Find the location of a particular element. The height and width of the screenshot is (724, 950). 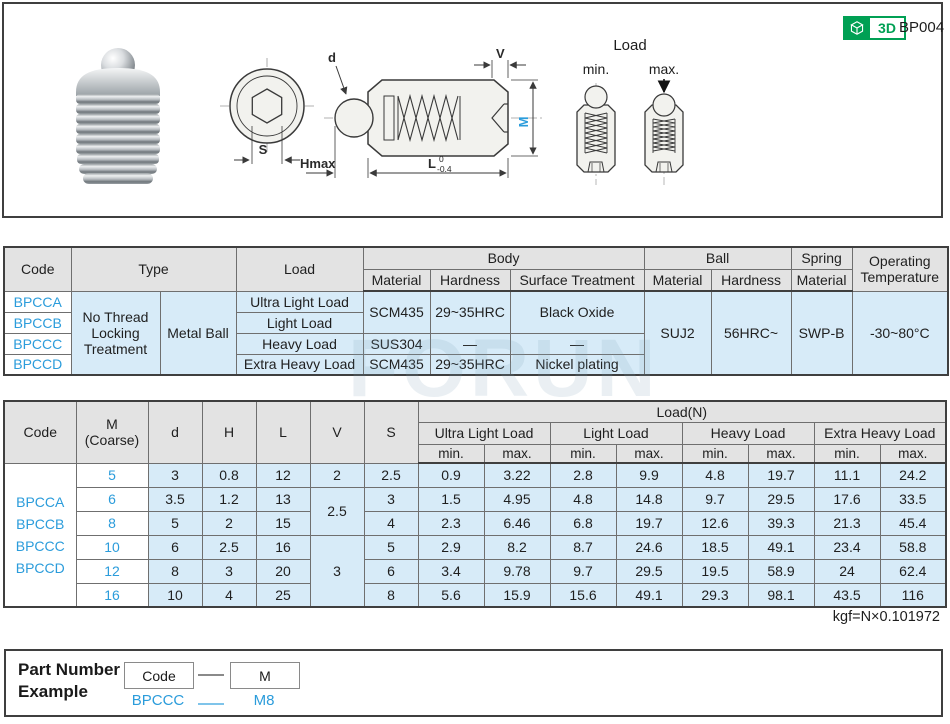

dim-load-cell: 33.5 is located at coordinates (913, 499).